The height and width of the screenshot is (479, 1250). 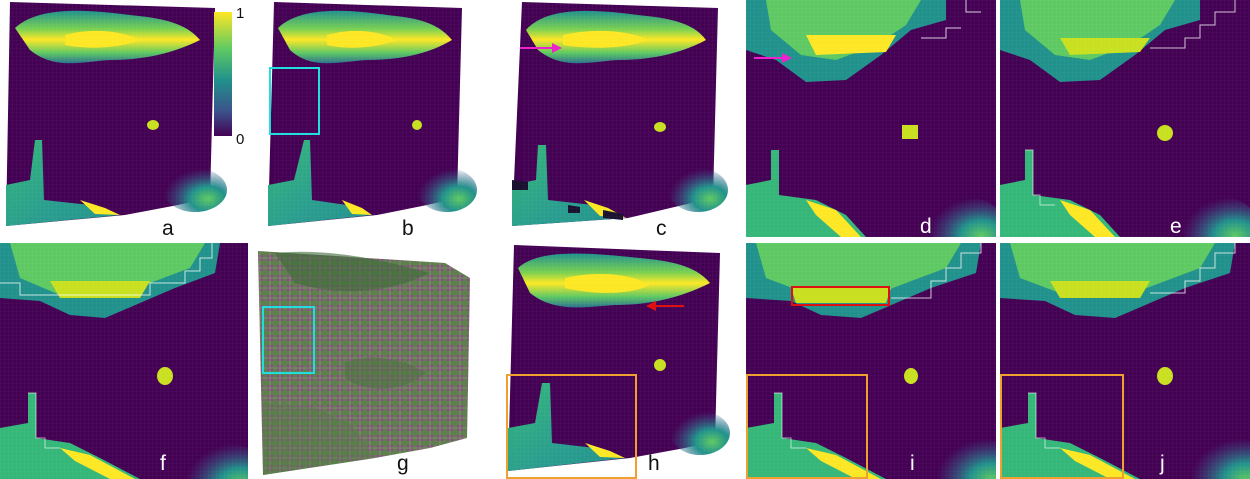 What do you see at coordinates (926, 226) in the screenshot?
I see `panel-label-d: d` at bounding box center [926, 226].